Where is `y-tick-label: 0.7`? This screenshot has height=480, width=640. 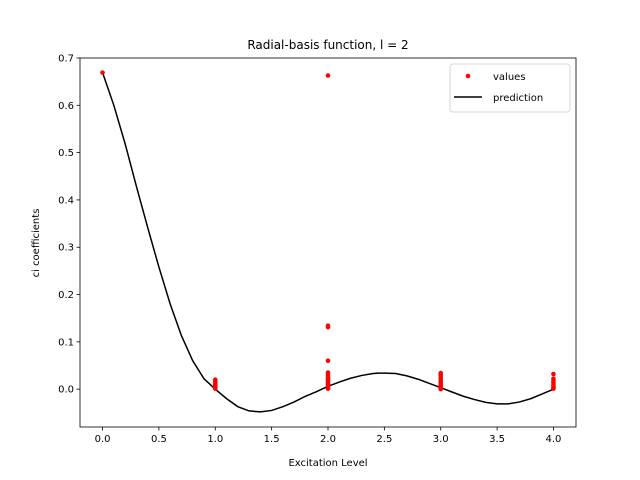 y-tick-label: 0.7 is located at coordinates (66, 59).